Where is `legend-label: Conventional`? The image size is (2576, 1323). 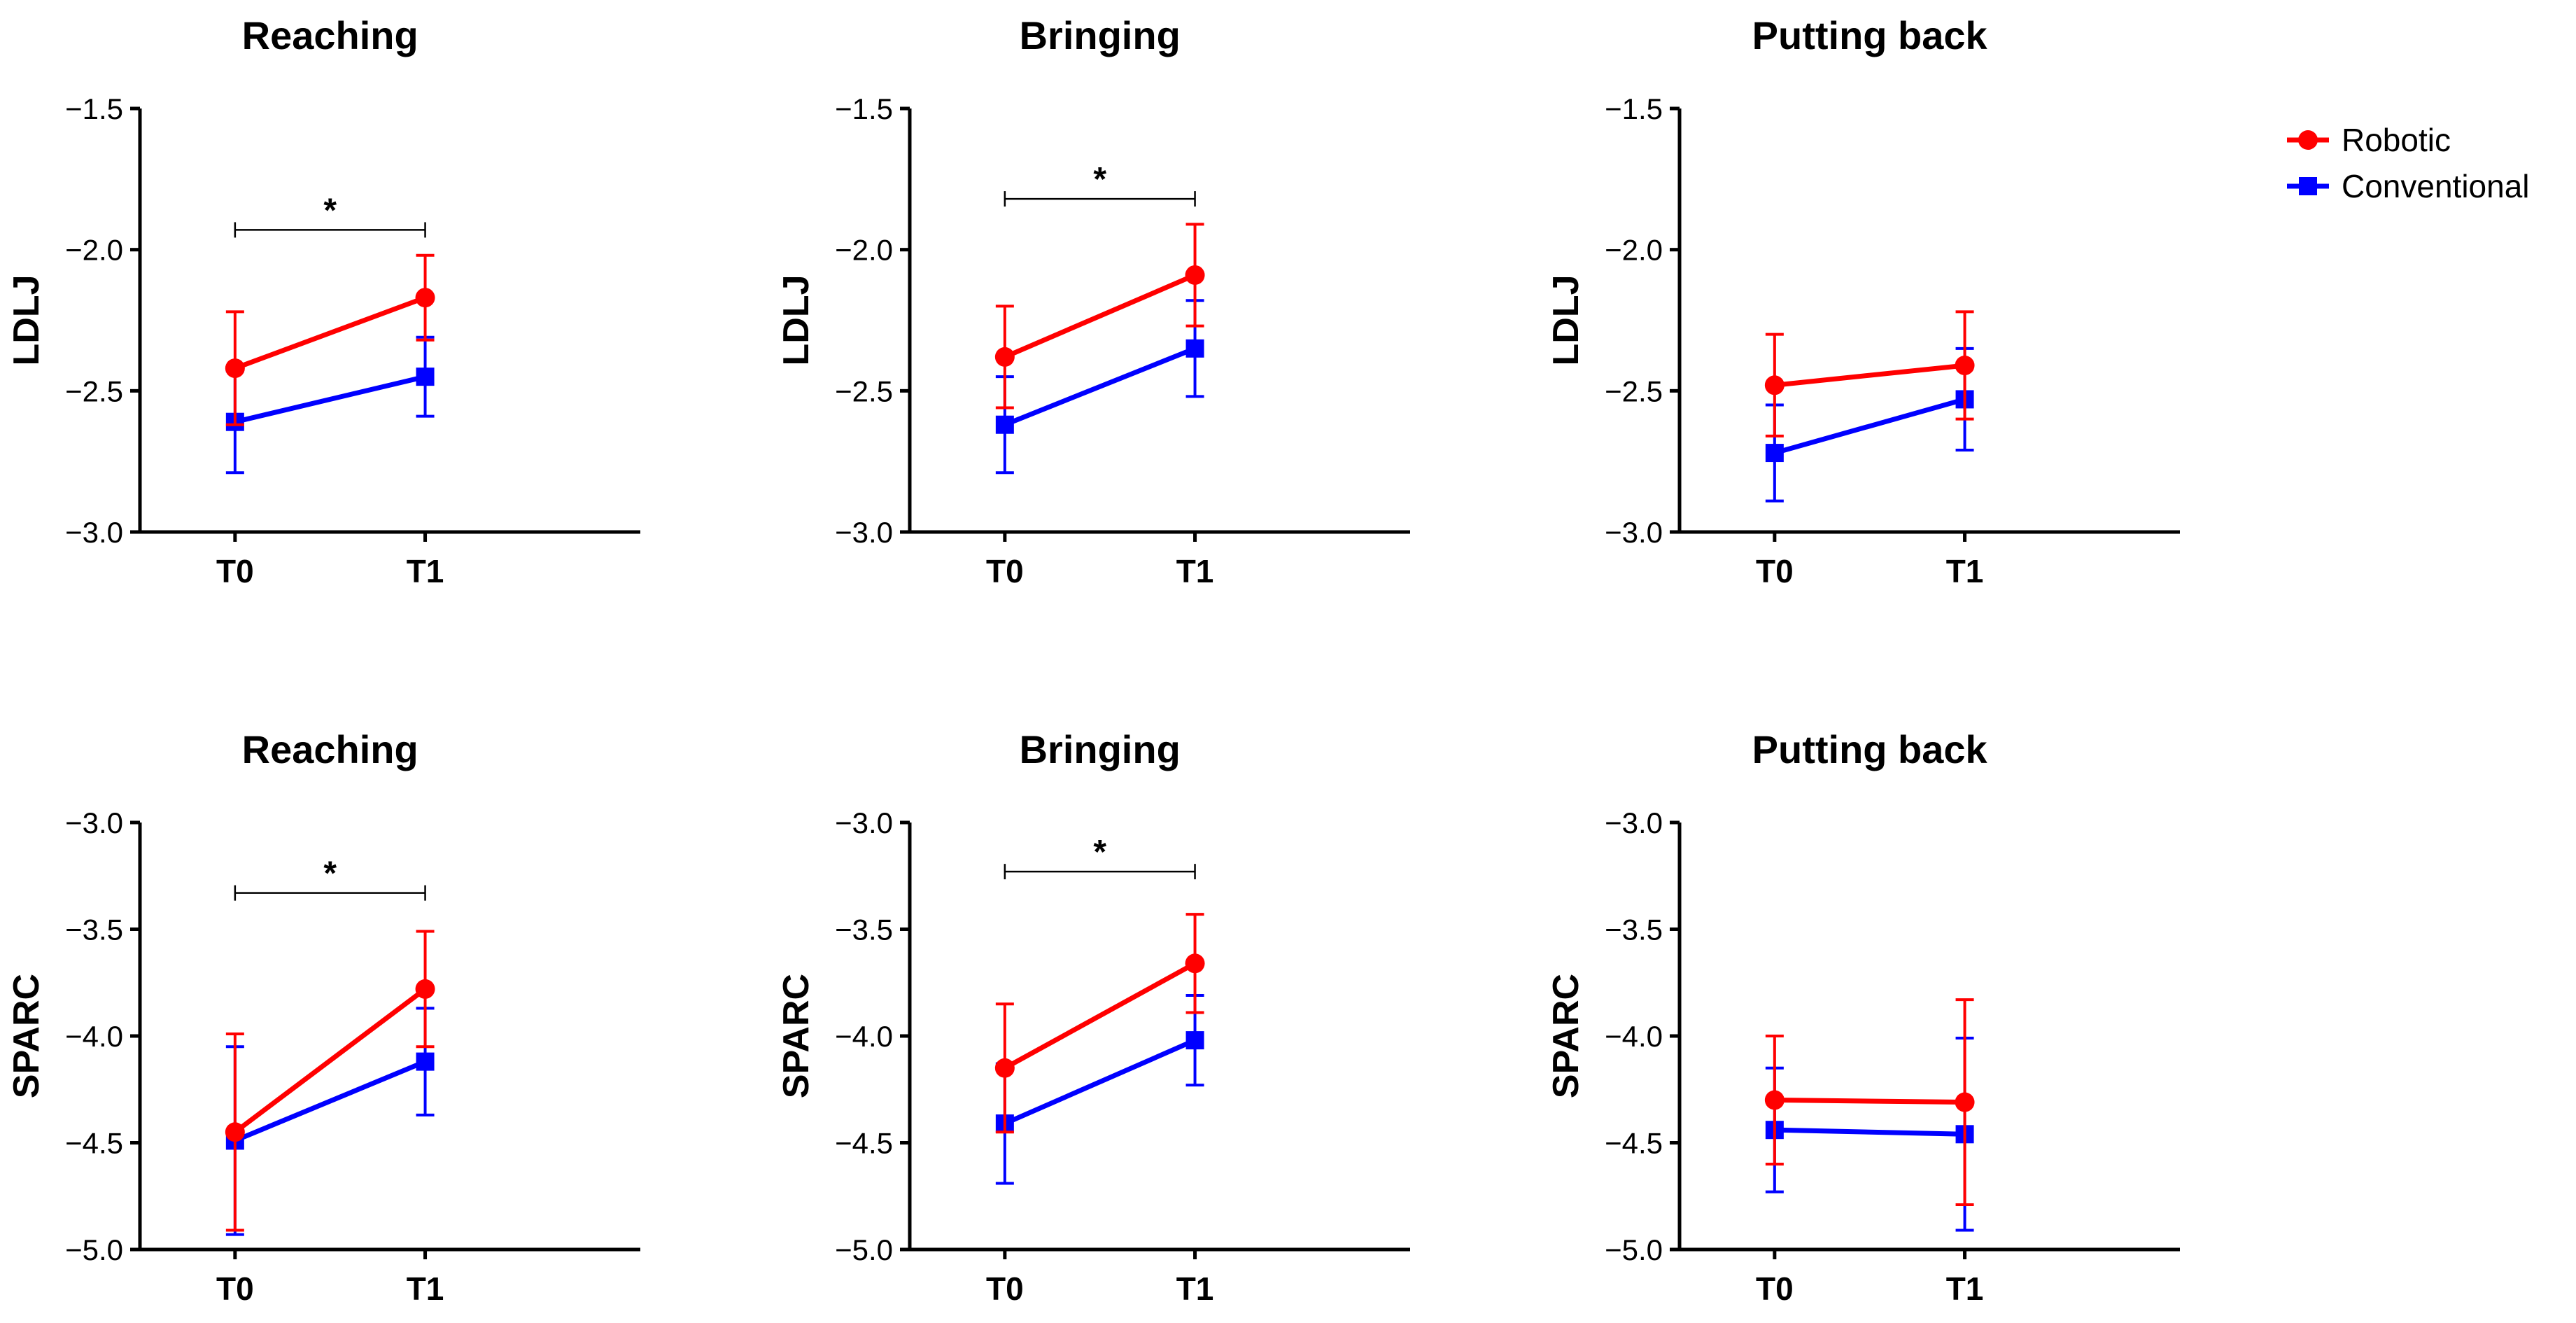 legend-label: Conventional is located at coordinates (2436, 186).